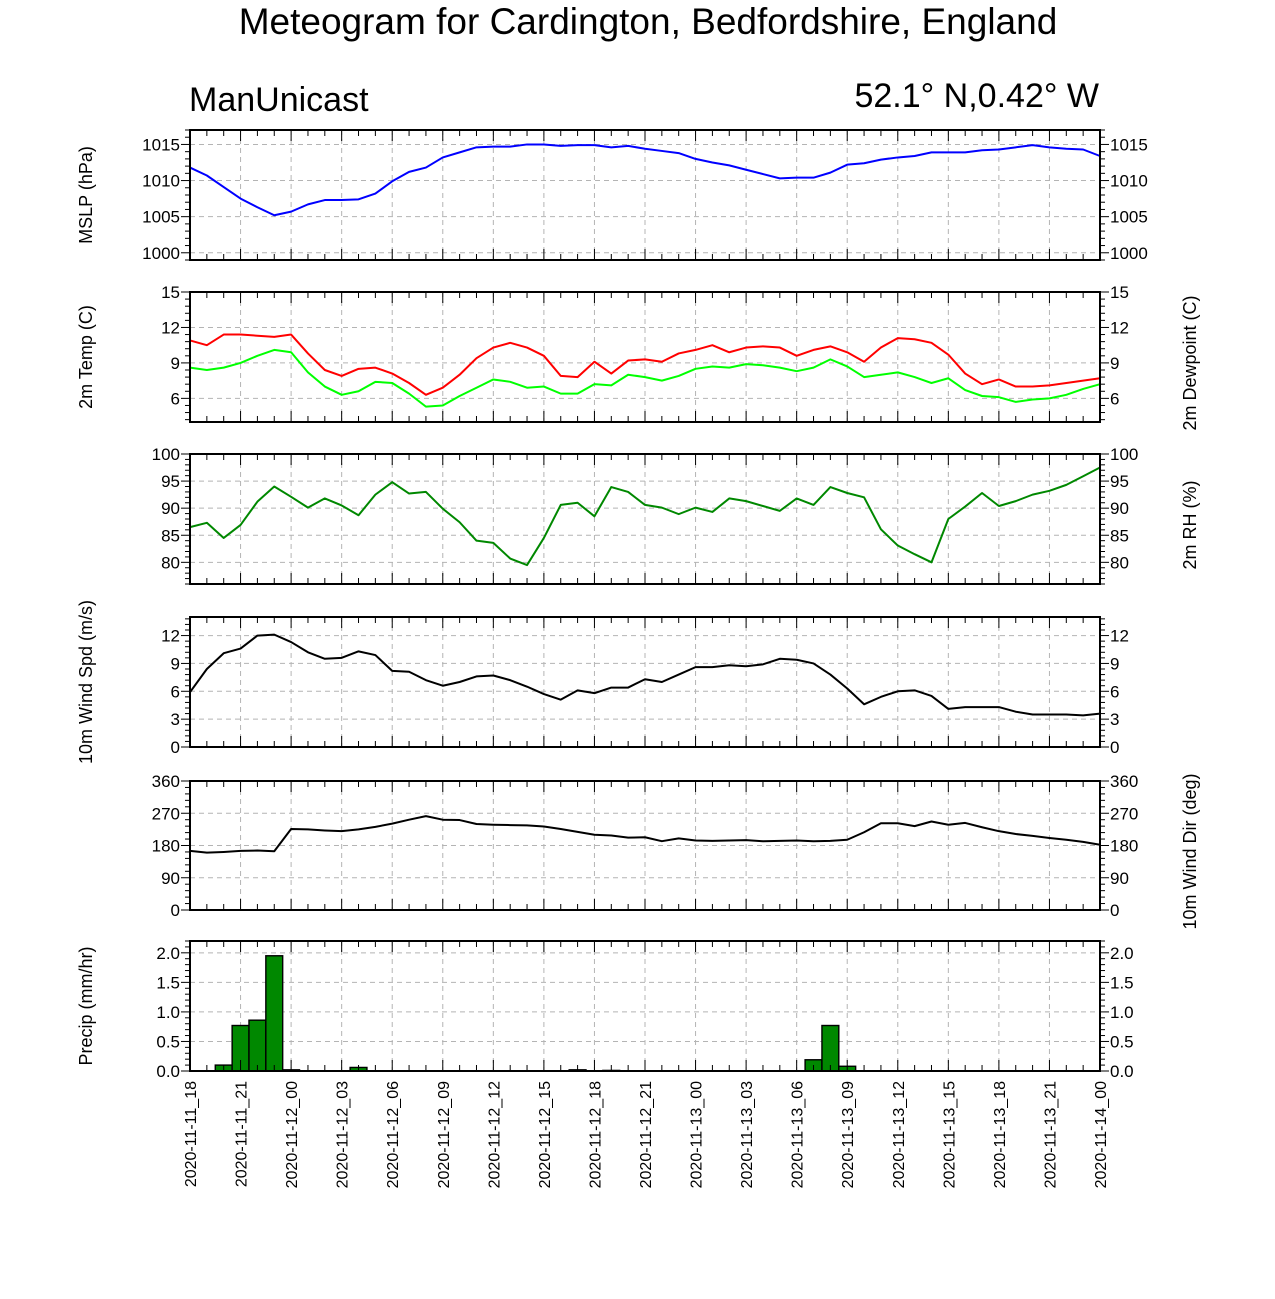 This screenshot has width=1275, height=1299. What do you see at coordinates (1122, 982) in the screenshot?
I see `y-tick-label-right: 1.5` at bounding box center [1122, 982].